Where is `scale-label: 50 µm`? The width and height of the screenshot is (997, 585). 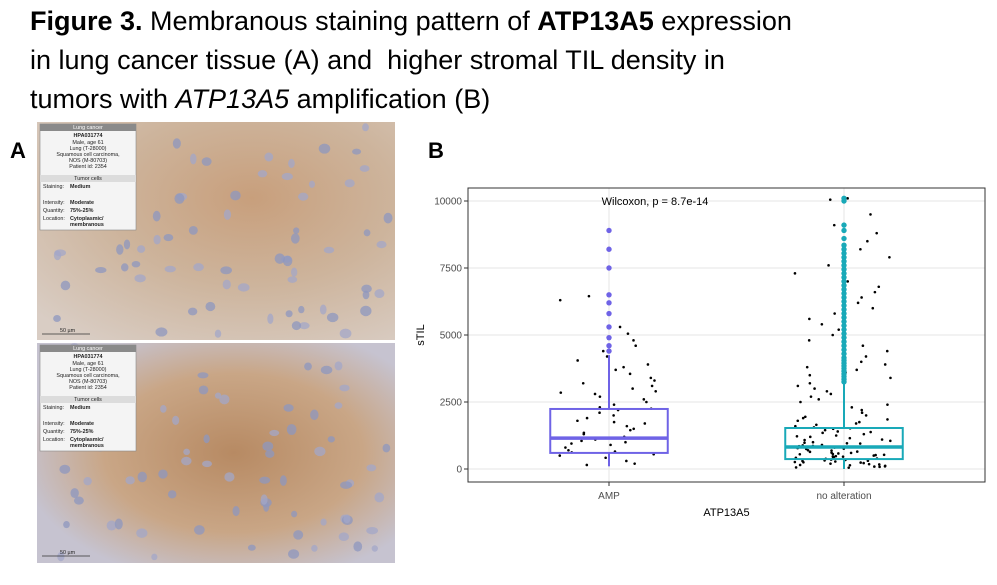
scale-label: 50 µm is located at coordinates (68, 553).